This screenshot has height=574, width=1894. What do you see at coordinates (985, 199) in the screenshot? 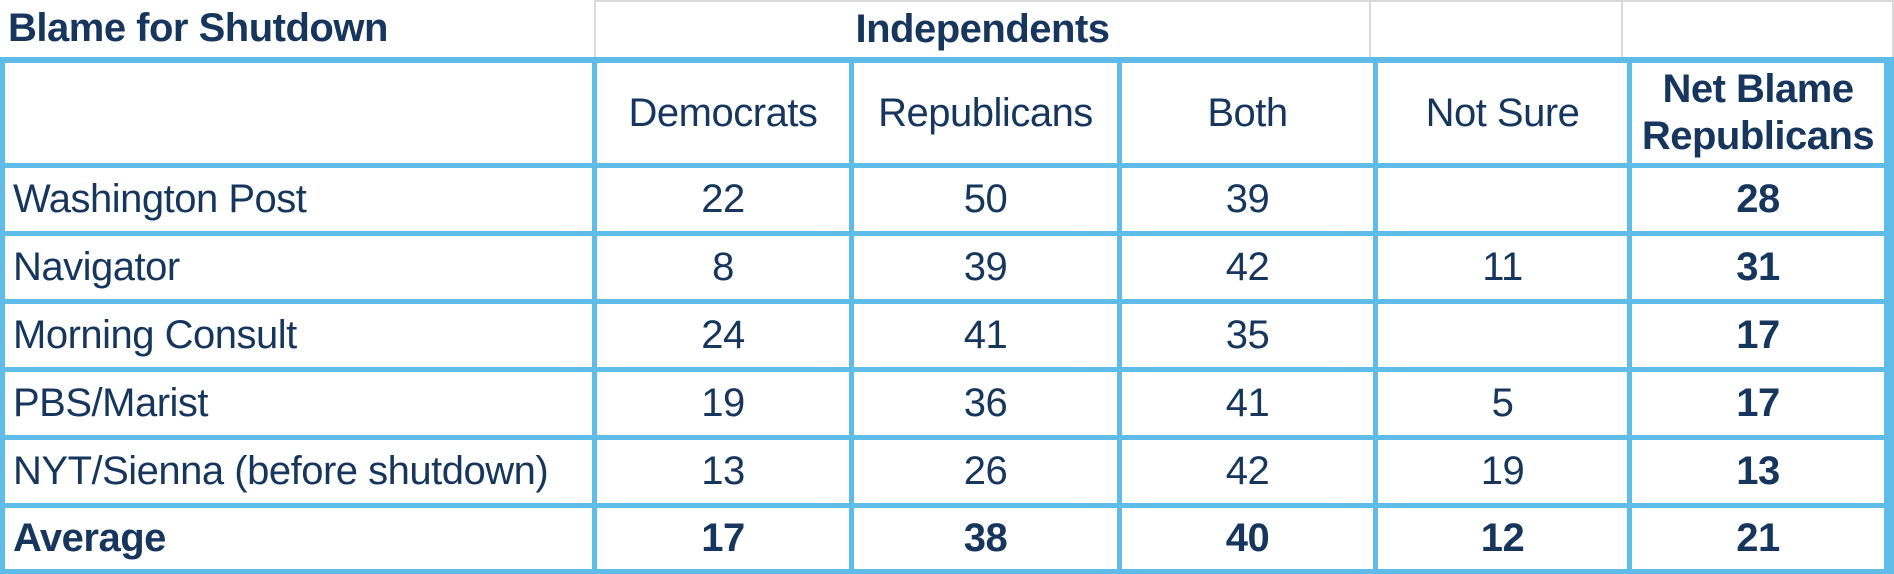
I see `cell-republicans: 50` at bounding box center [985, 199].